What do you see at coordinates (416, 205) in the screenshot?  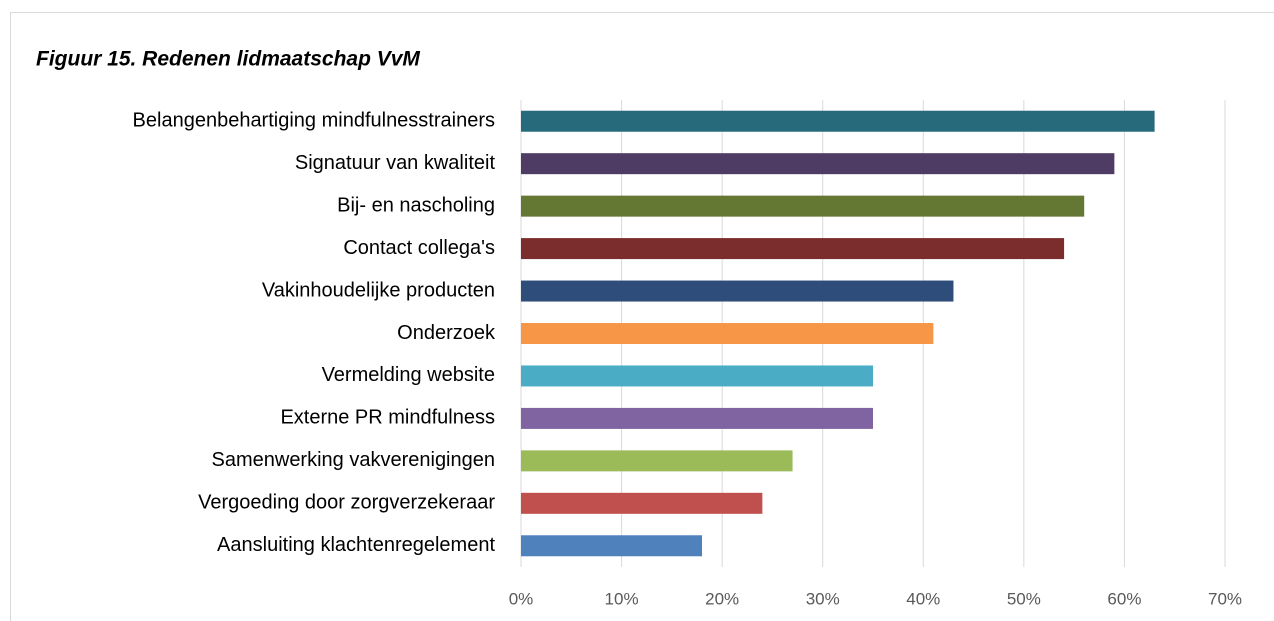 I see `y-tick-label: Bij- en nascholing` at bounding box center [416, 205].